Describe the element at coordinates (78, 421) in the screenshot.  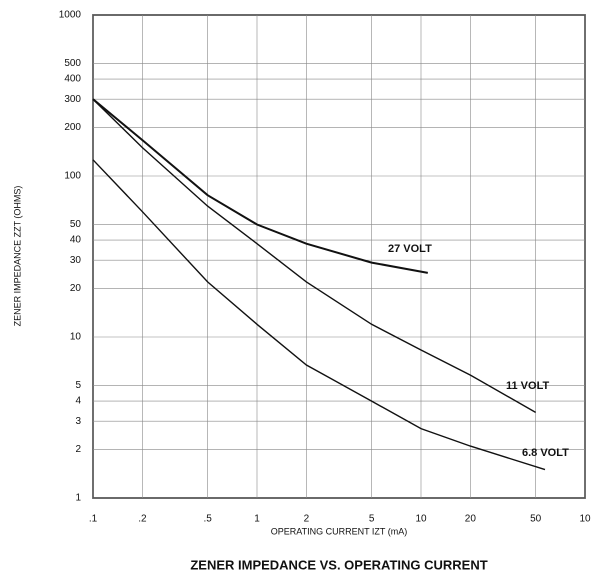
I see `y-tick-label: 3` at that location.